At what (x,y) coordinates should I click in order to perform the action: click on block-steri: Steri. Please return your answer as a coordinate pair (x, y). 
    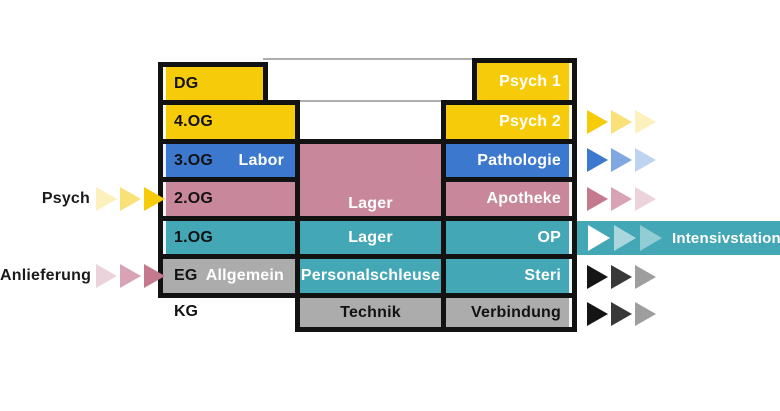
    Looking at the image, I should click on (509, 276).